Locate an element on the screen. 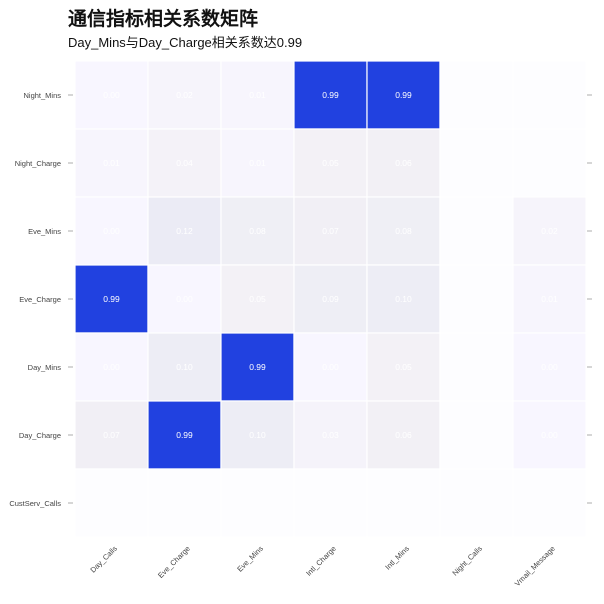  cell-value-label: 0.12 is located at coordinates (184, 231).